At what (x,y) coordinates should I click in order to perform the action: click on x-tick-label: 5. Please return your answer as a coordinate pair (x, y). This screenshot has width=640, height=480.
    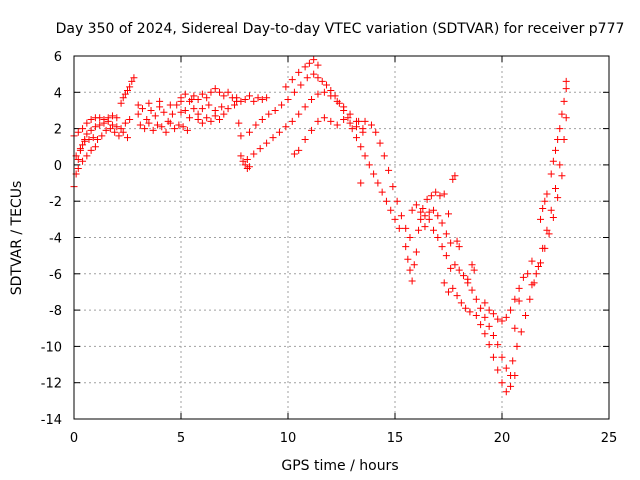
    Looking at the image, I should click on (181, 438).